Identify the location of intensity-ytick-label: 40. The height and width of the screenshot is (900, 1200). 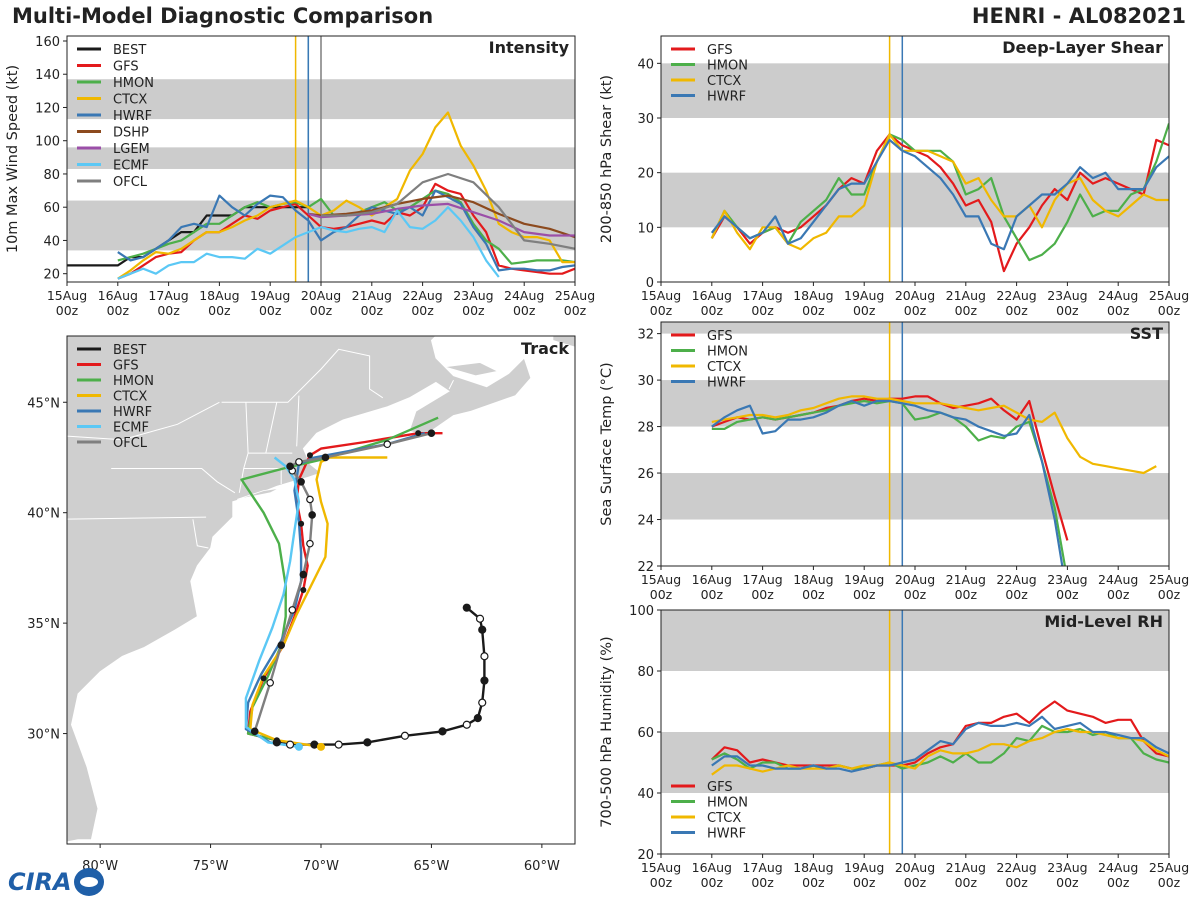
(51, 241).